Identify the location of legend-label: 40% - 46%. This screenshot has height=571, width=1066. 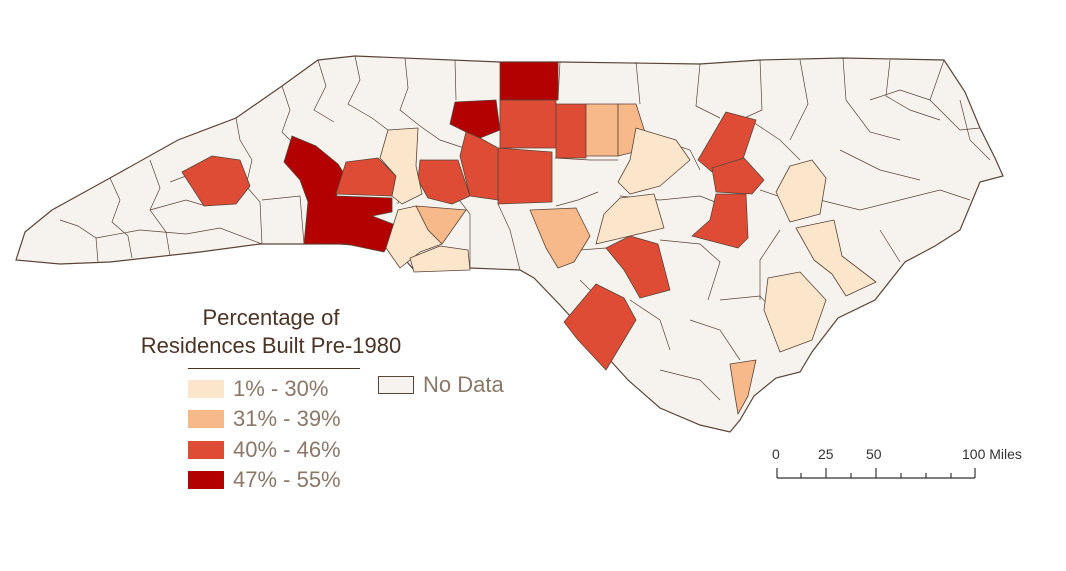
(287, 449).